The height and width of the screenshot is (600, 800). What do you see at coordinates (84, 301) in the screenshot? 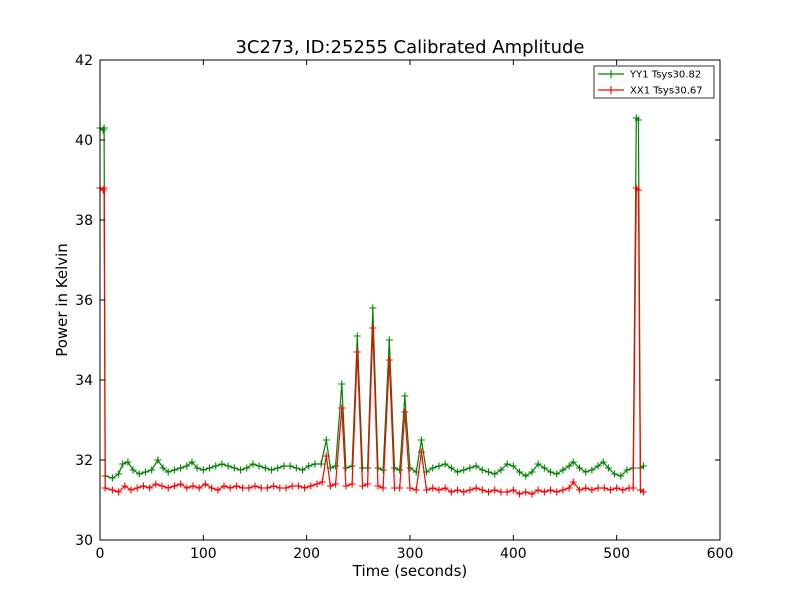
I see `y-tick-label: 36` at bounding box center [84, 301].